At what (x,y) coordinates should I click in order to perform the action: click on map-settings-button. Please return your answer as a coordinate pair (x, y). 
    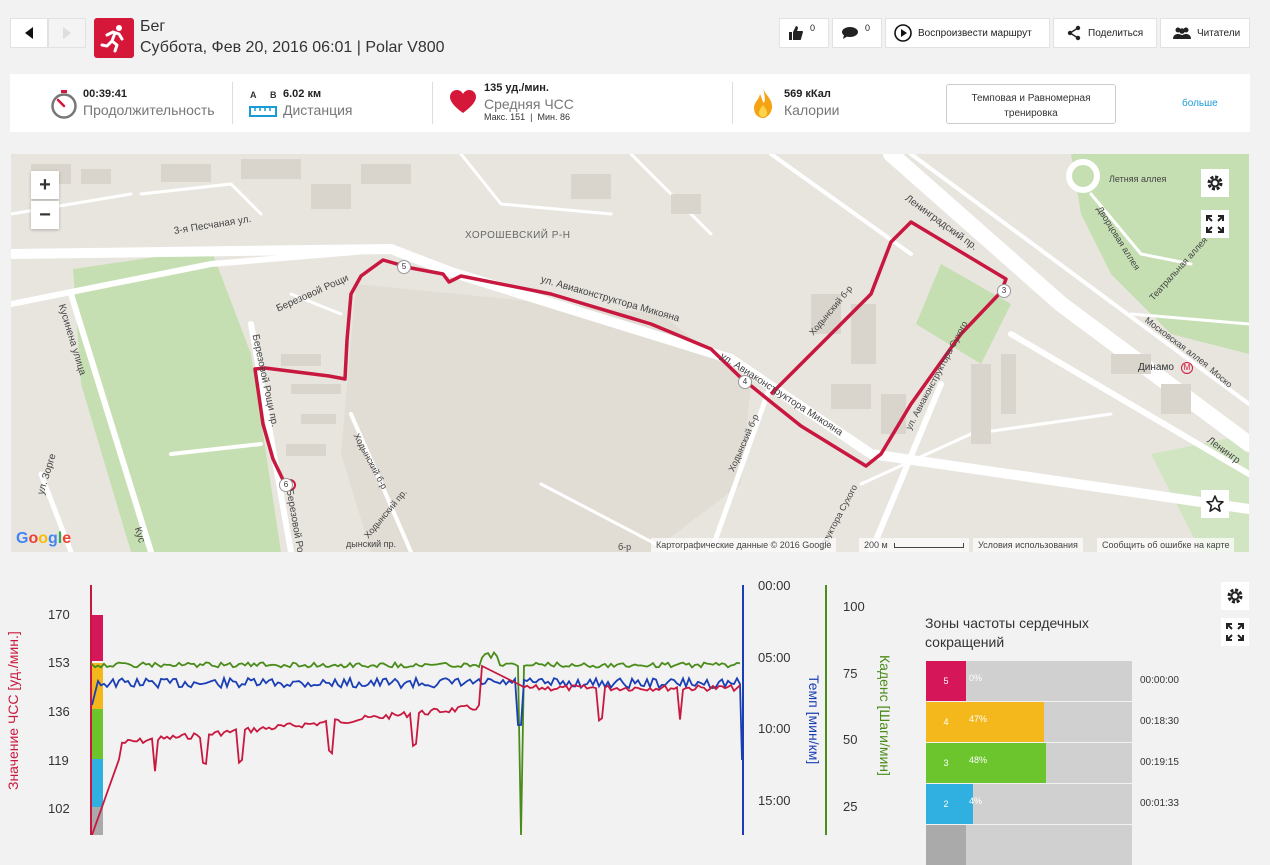
    Looking at the image, I should click on (1215, 183).